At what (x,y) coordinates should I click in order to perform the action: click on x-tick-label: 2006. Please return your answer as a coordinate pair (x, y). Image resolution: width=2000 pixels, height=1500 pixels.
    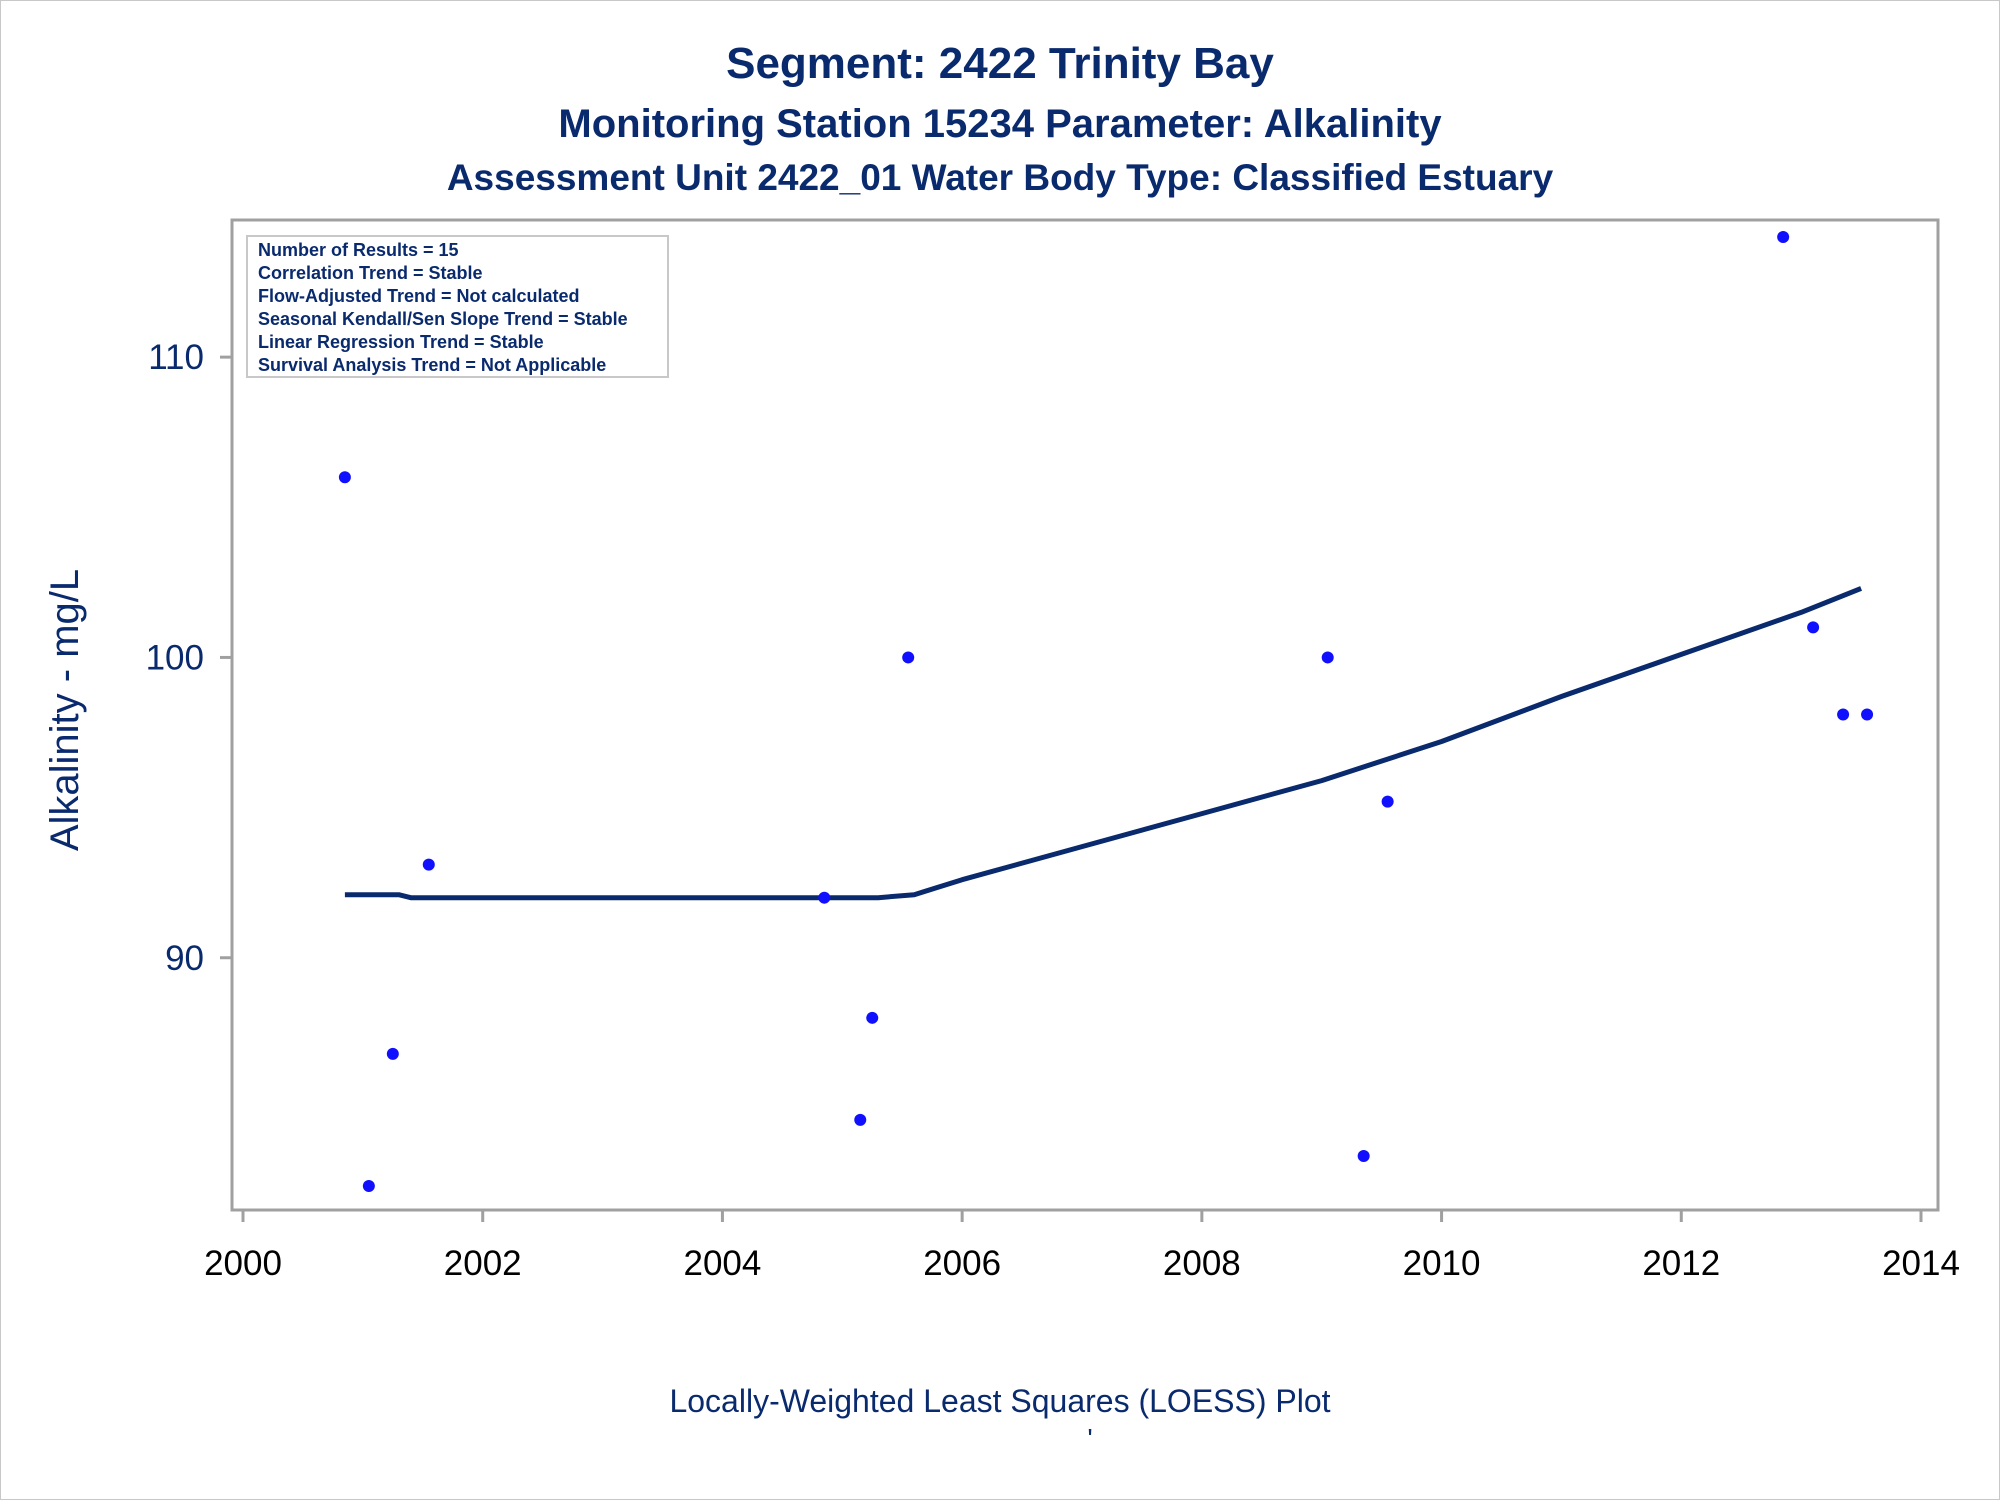
    Looking at the image, I should click on (962, 1263).